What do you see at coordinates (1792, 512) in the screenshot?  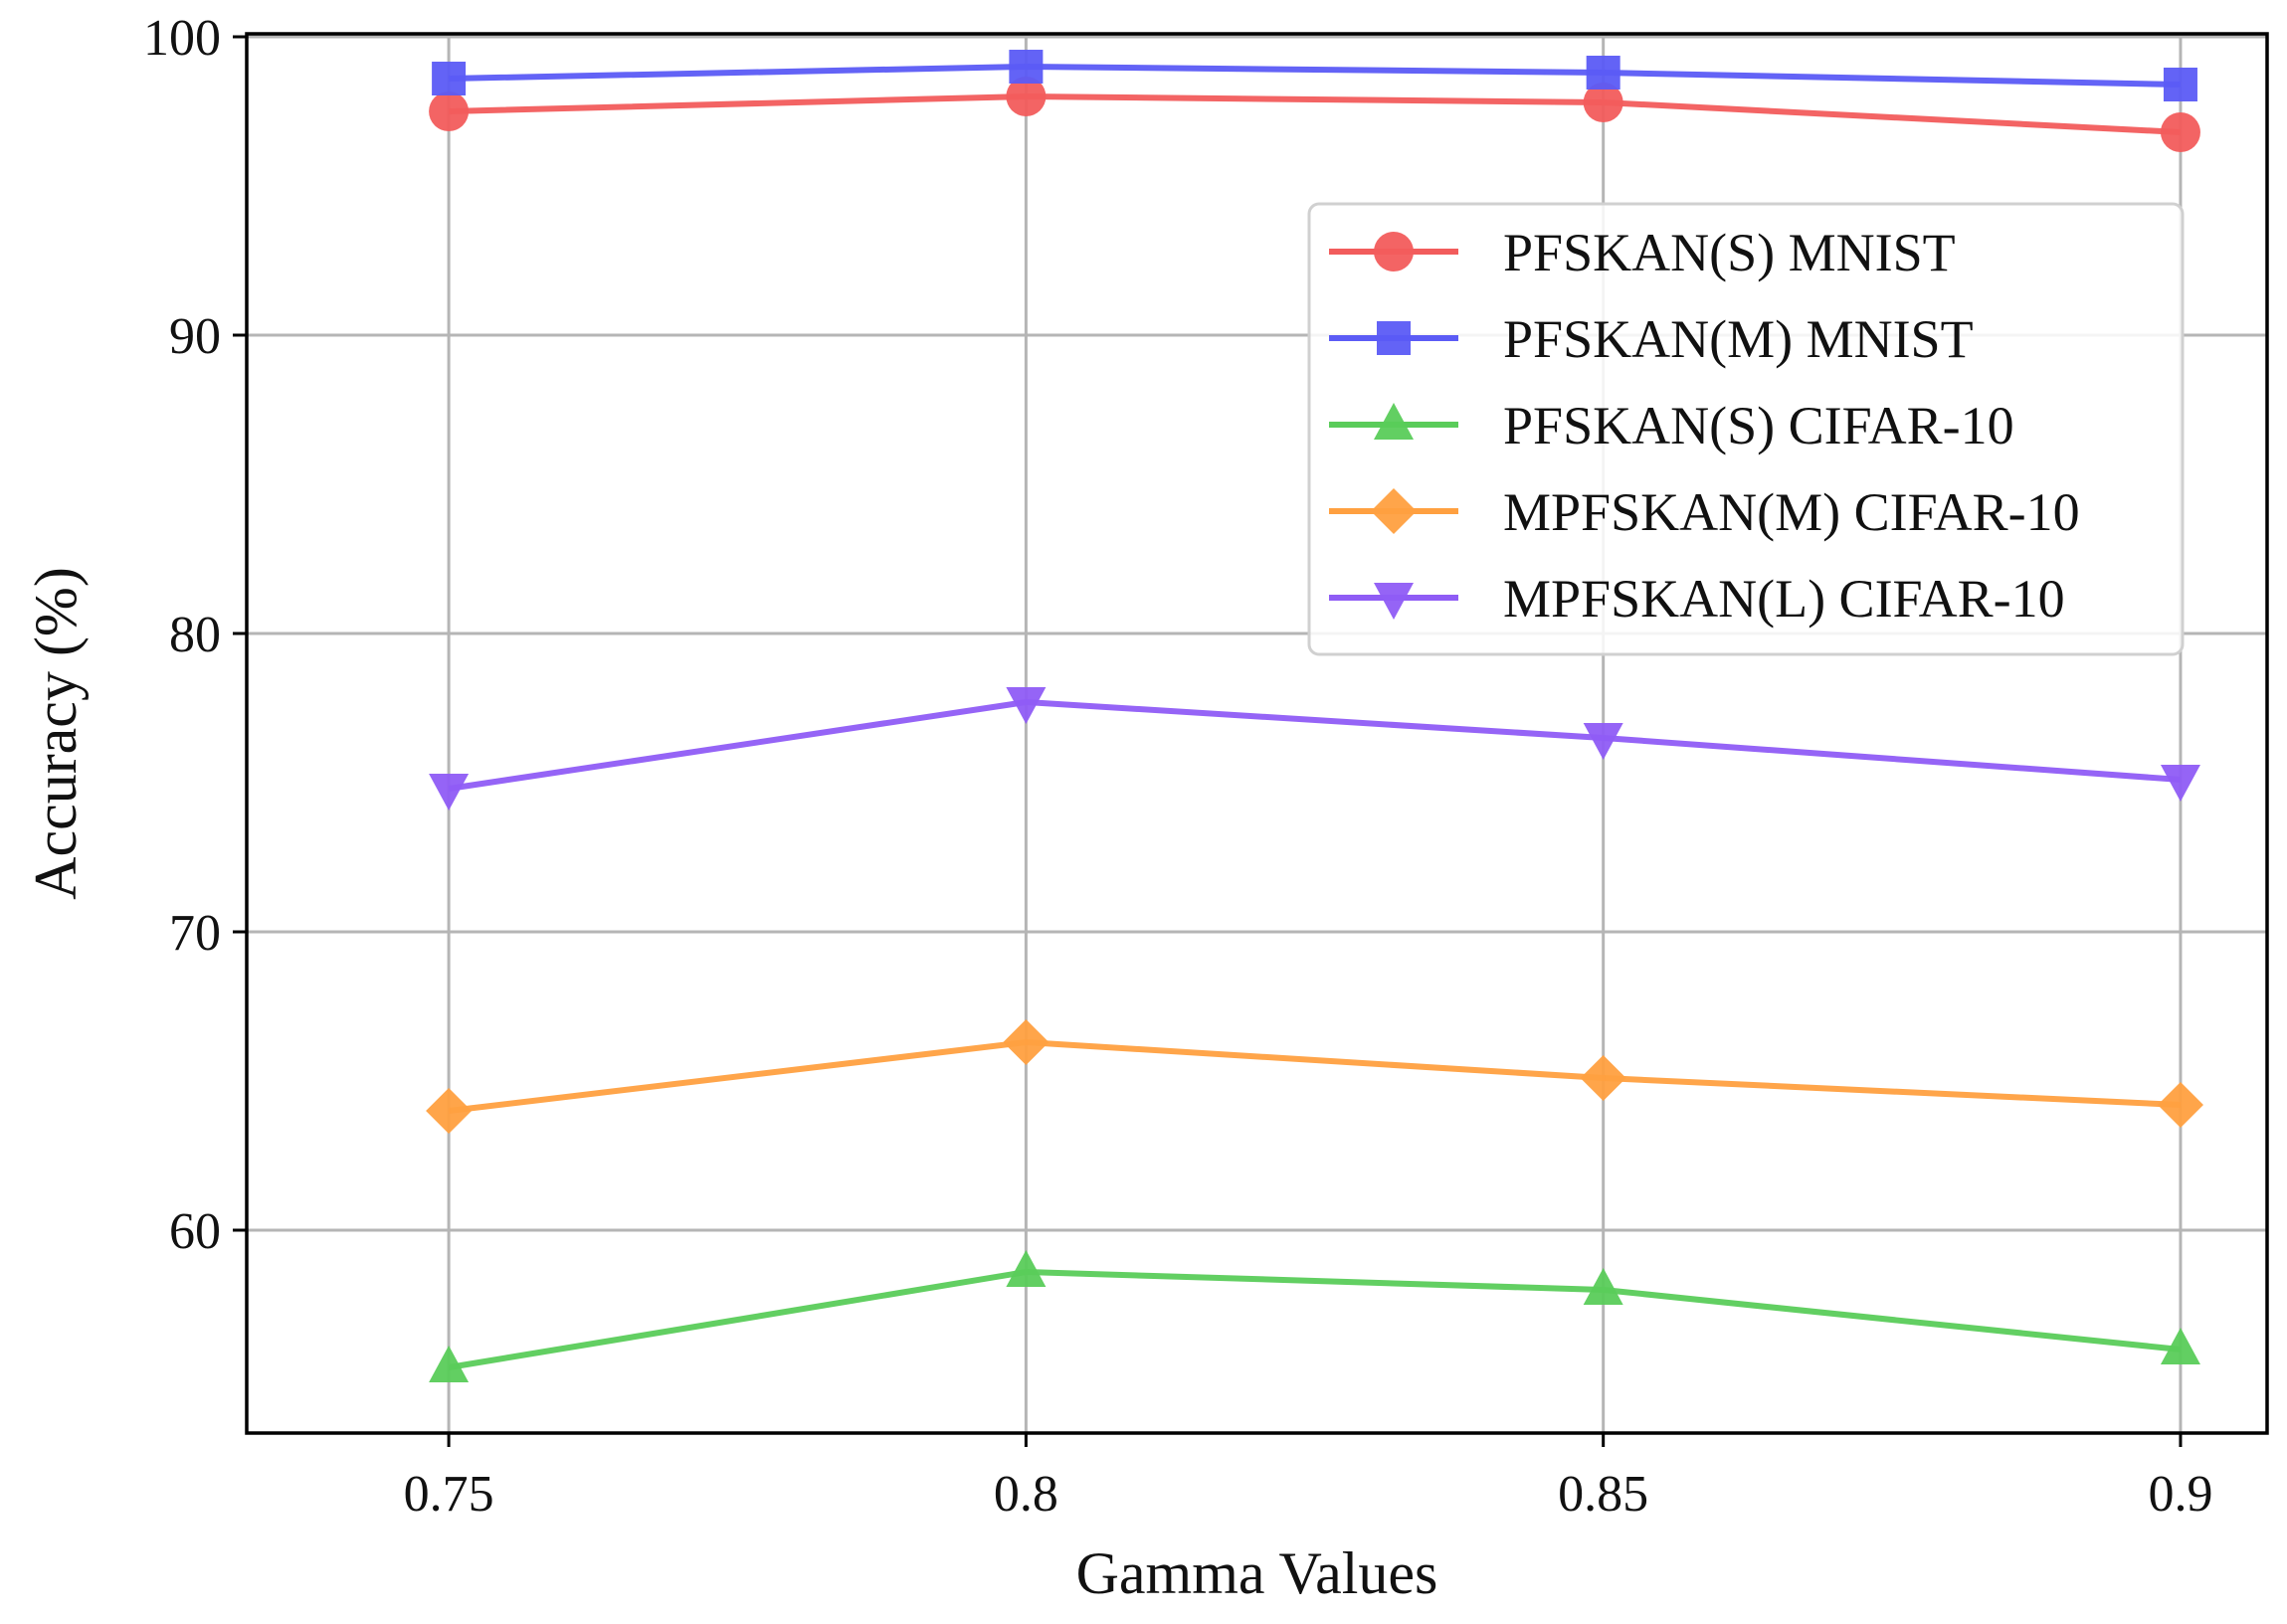 I see `legend-label: MPFSKAN(M) CIFAR-10` at bounding box center [1792, 512].